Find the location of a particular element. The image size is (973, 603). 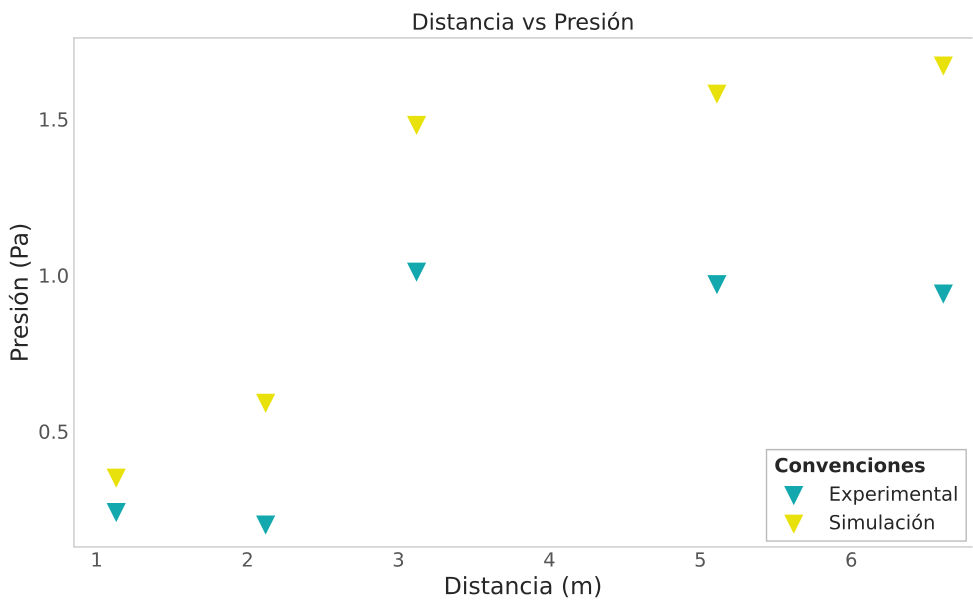

y-tick-label: 1.0 is located at coordinates (54, 275).